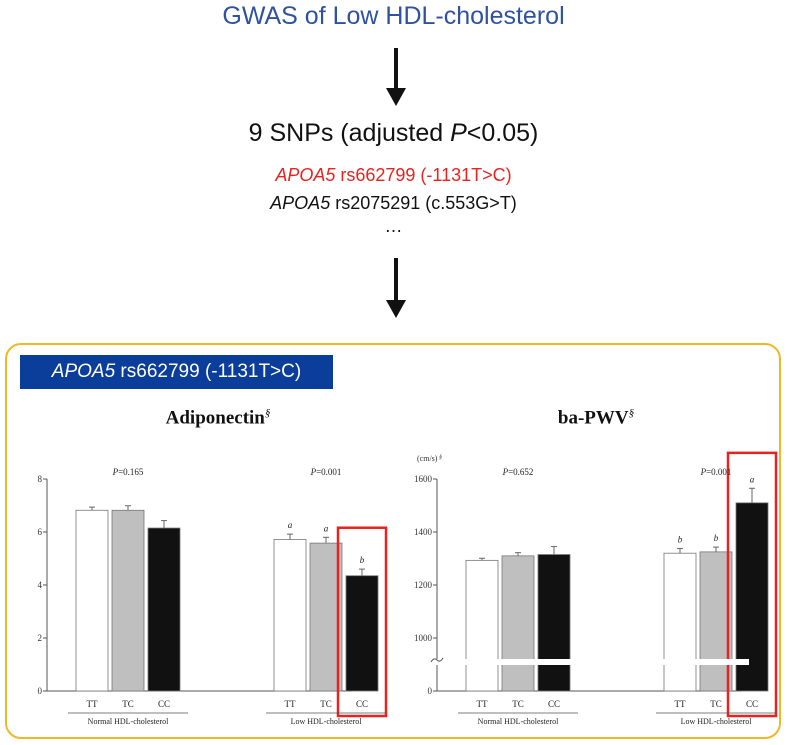  Describe the element at coordinates (423, 203) in the screenshot. I see `snp-variant: rs2075291 (c.553G>T)` at that location.